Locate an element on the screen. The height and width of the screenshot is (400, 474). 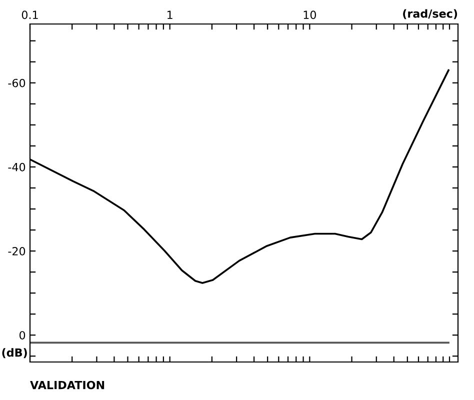
x-tick-label: 0.1 is located at coordinates (30, 15).